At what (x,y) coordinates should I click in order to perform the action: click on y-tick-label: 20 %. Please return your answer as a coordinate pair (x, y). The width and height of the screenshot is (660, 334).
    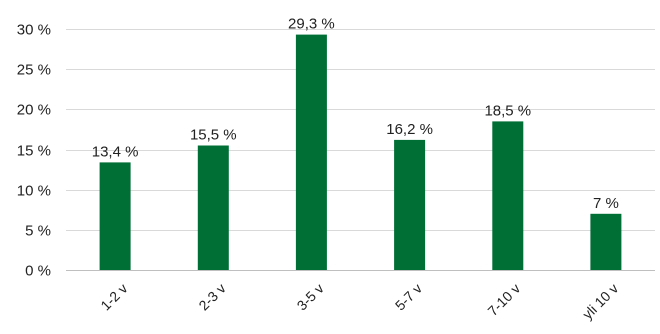
    Looking at the image, I should click on (34, 110).